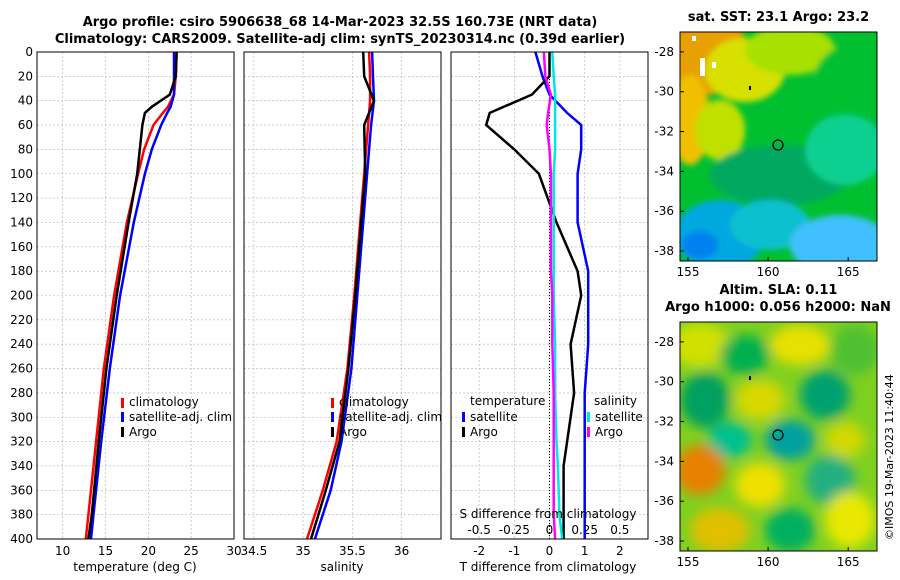 The width and height of the screenshot is (900, 580). Describe the element at coordinates (494, 417) in the screenshot. I see `legend-label-t-sat: satellite` at that location.